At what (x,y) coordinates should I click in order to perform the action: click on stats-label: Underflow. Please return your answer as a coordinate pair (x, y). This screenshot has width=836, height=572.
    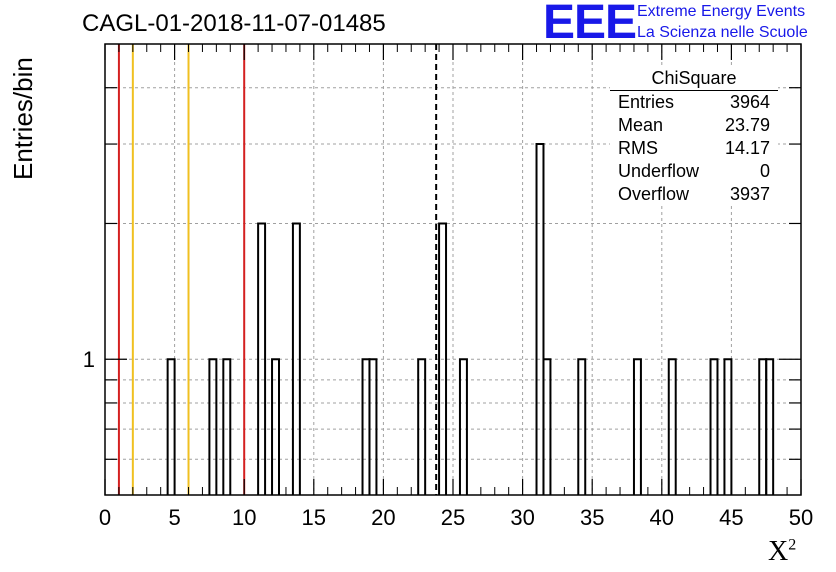
    Looking at the image, I should click on (659, 171).